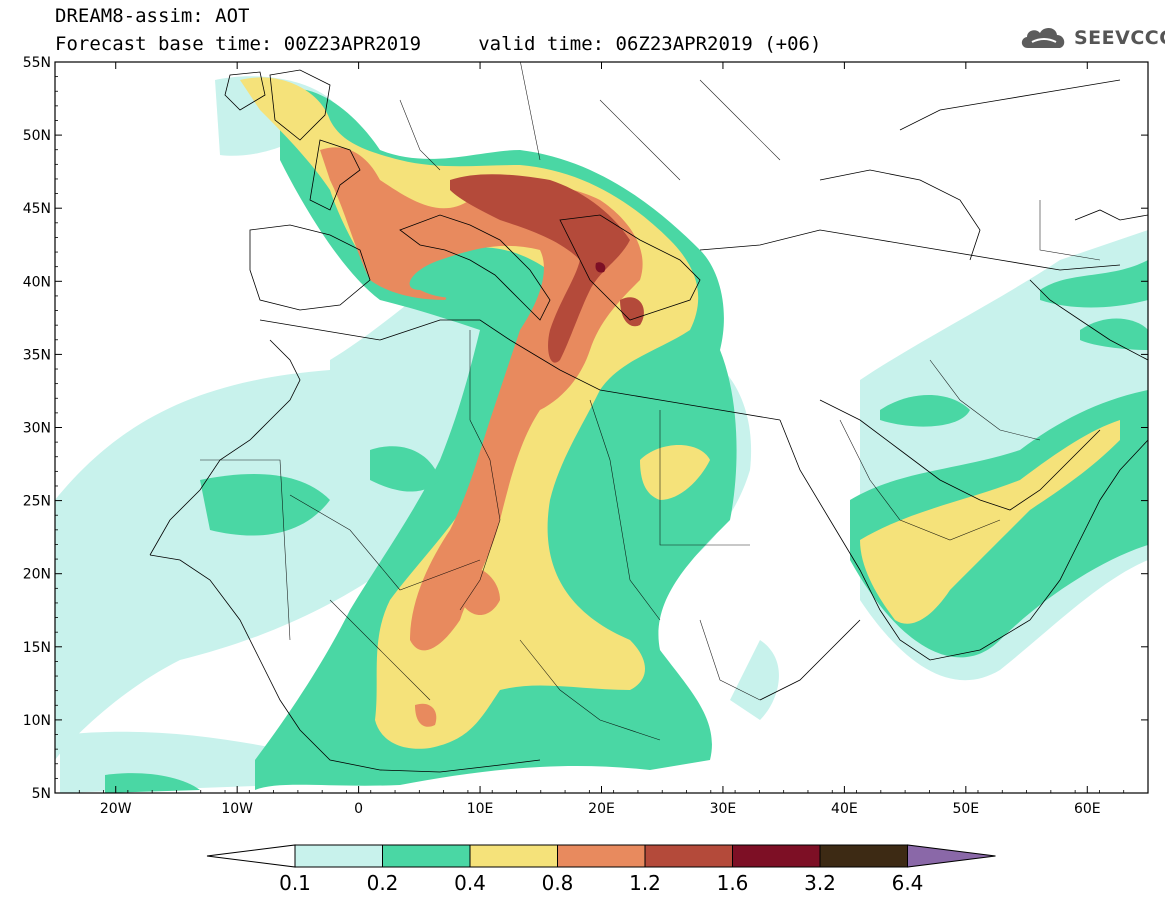  What do you see at coordinates (820, 883) in the screenshot?
I see `colorbar-level-label: 3.2` at bounding box center [820, 883].